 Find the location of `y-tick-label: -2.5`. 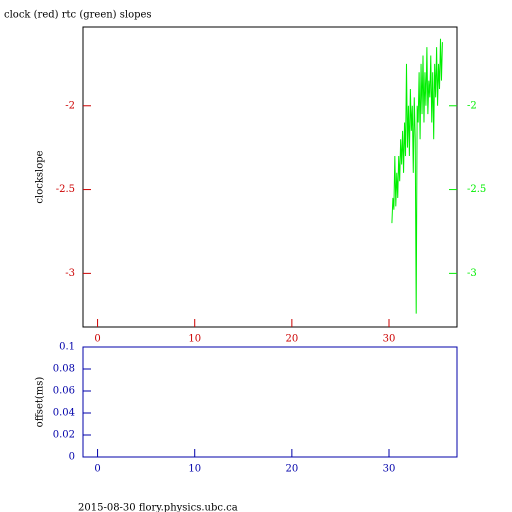

y-tick-label: -2.5 is located at coordinates (65, 189).